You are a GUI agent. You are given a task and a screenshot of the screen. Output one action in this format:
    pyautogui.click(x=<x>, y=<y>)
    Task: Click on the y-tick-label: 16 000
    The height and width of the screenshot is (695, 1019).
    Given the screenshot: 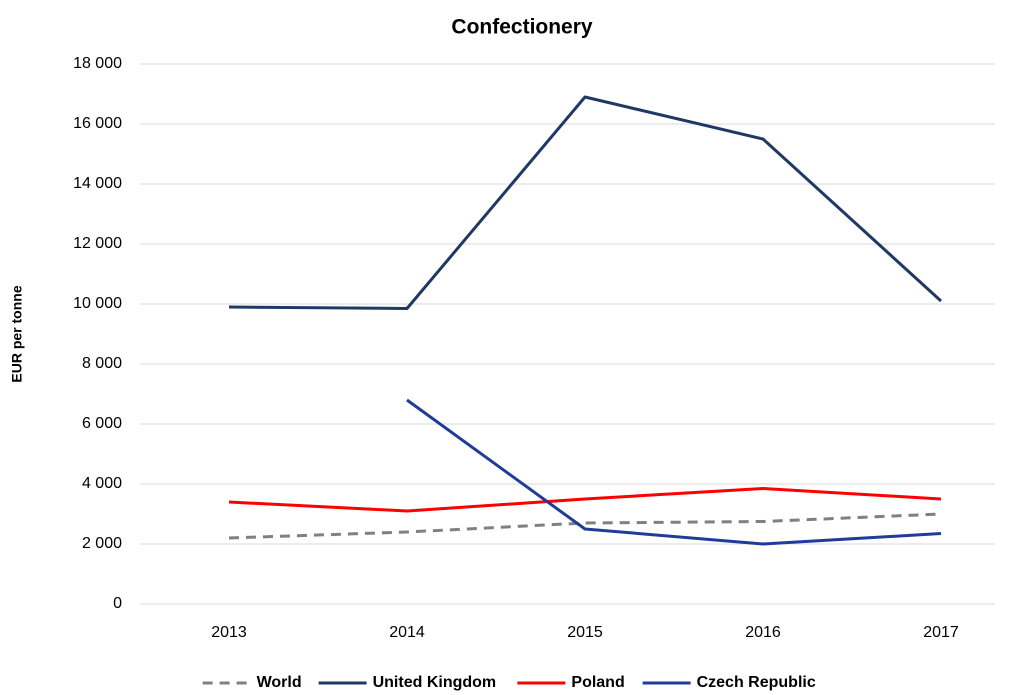 What is the action you would take?
    pyautogui.click(x=97, y=123)
    